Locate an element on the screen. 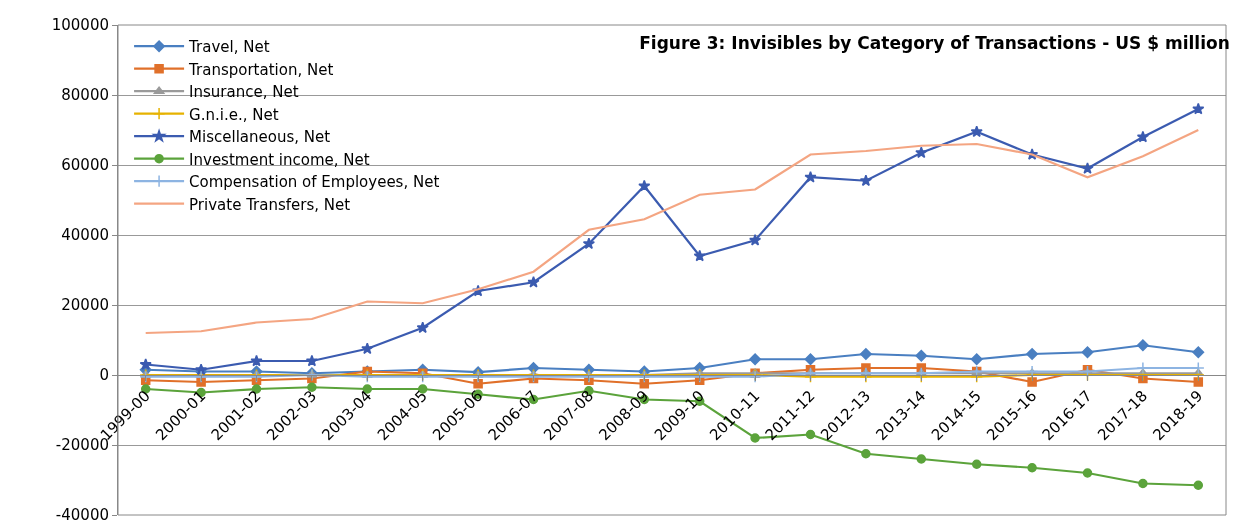 This screenshot has height=531, width=1236. y-tick-label: 80000 is located at coordinates (85, 95).